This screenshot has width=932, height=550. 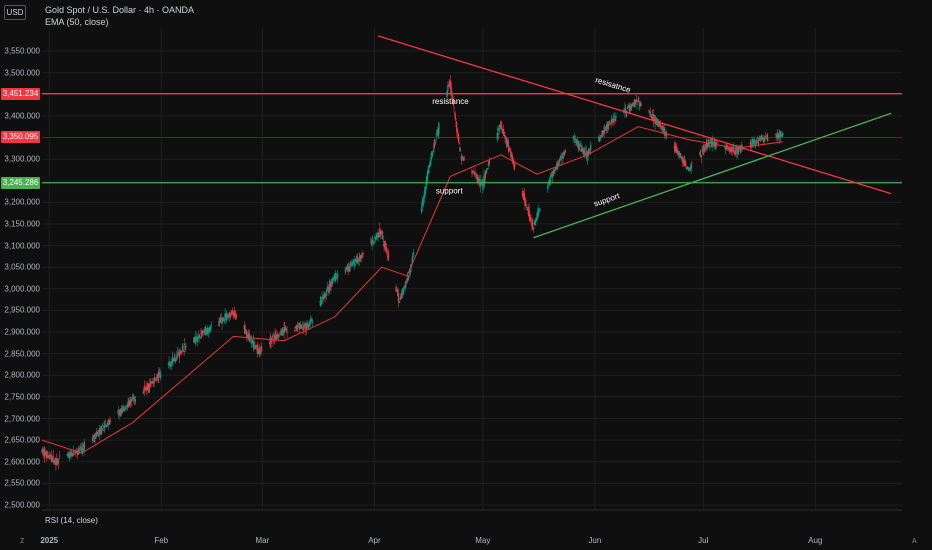 What do you see at coordinates (22, 440) in the screenshot?
I see `price-tick-label: 2,650.000` at bounding box center [22, 440].